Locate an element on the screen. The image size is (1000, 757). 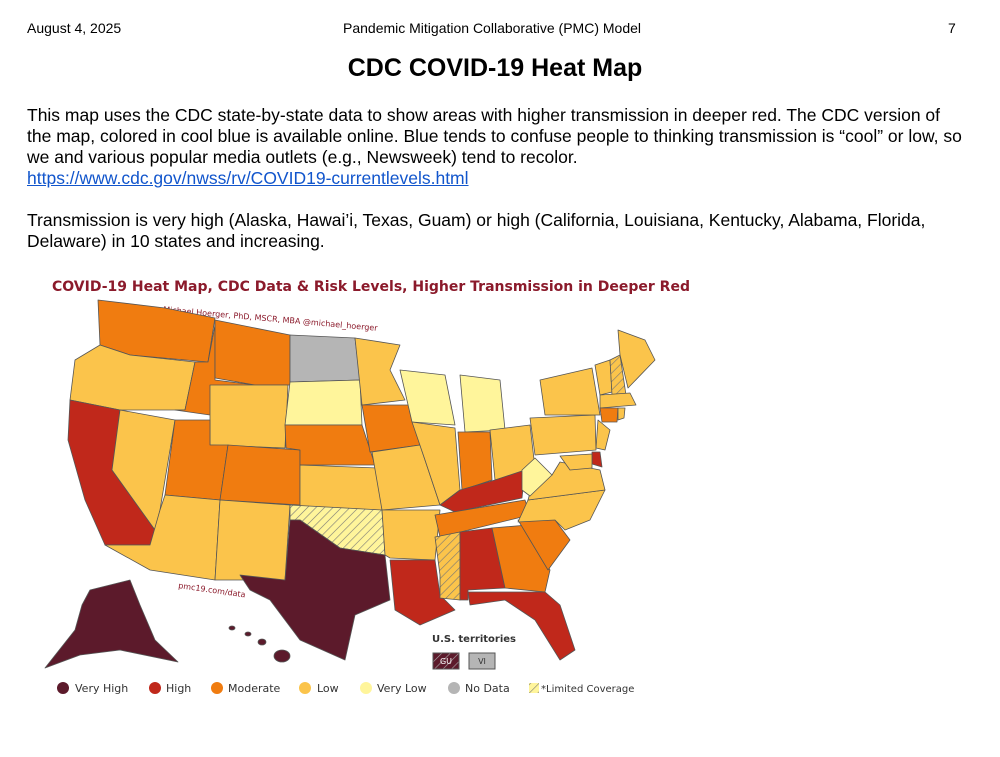
header-date: August 4, 2025 is located at coordinates (74, 28).